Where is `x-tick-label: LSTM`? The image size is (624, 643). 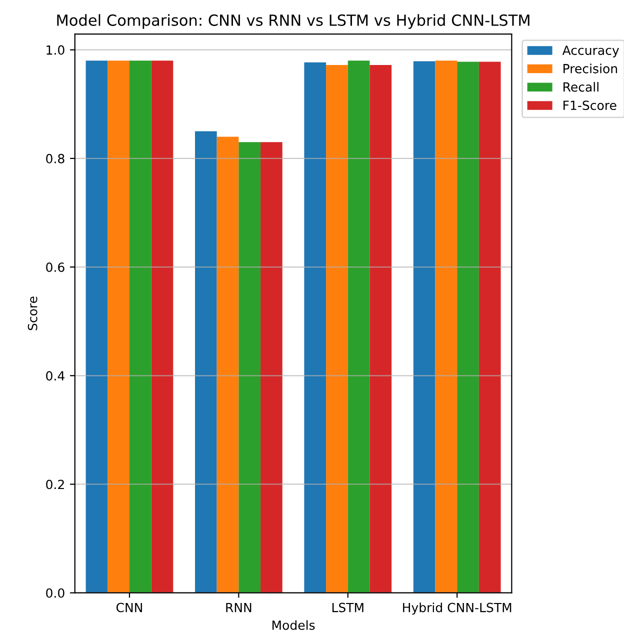 x-tick-label: LSTM is located at coordinates (348, 607).